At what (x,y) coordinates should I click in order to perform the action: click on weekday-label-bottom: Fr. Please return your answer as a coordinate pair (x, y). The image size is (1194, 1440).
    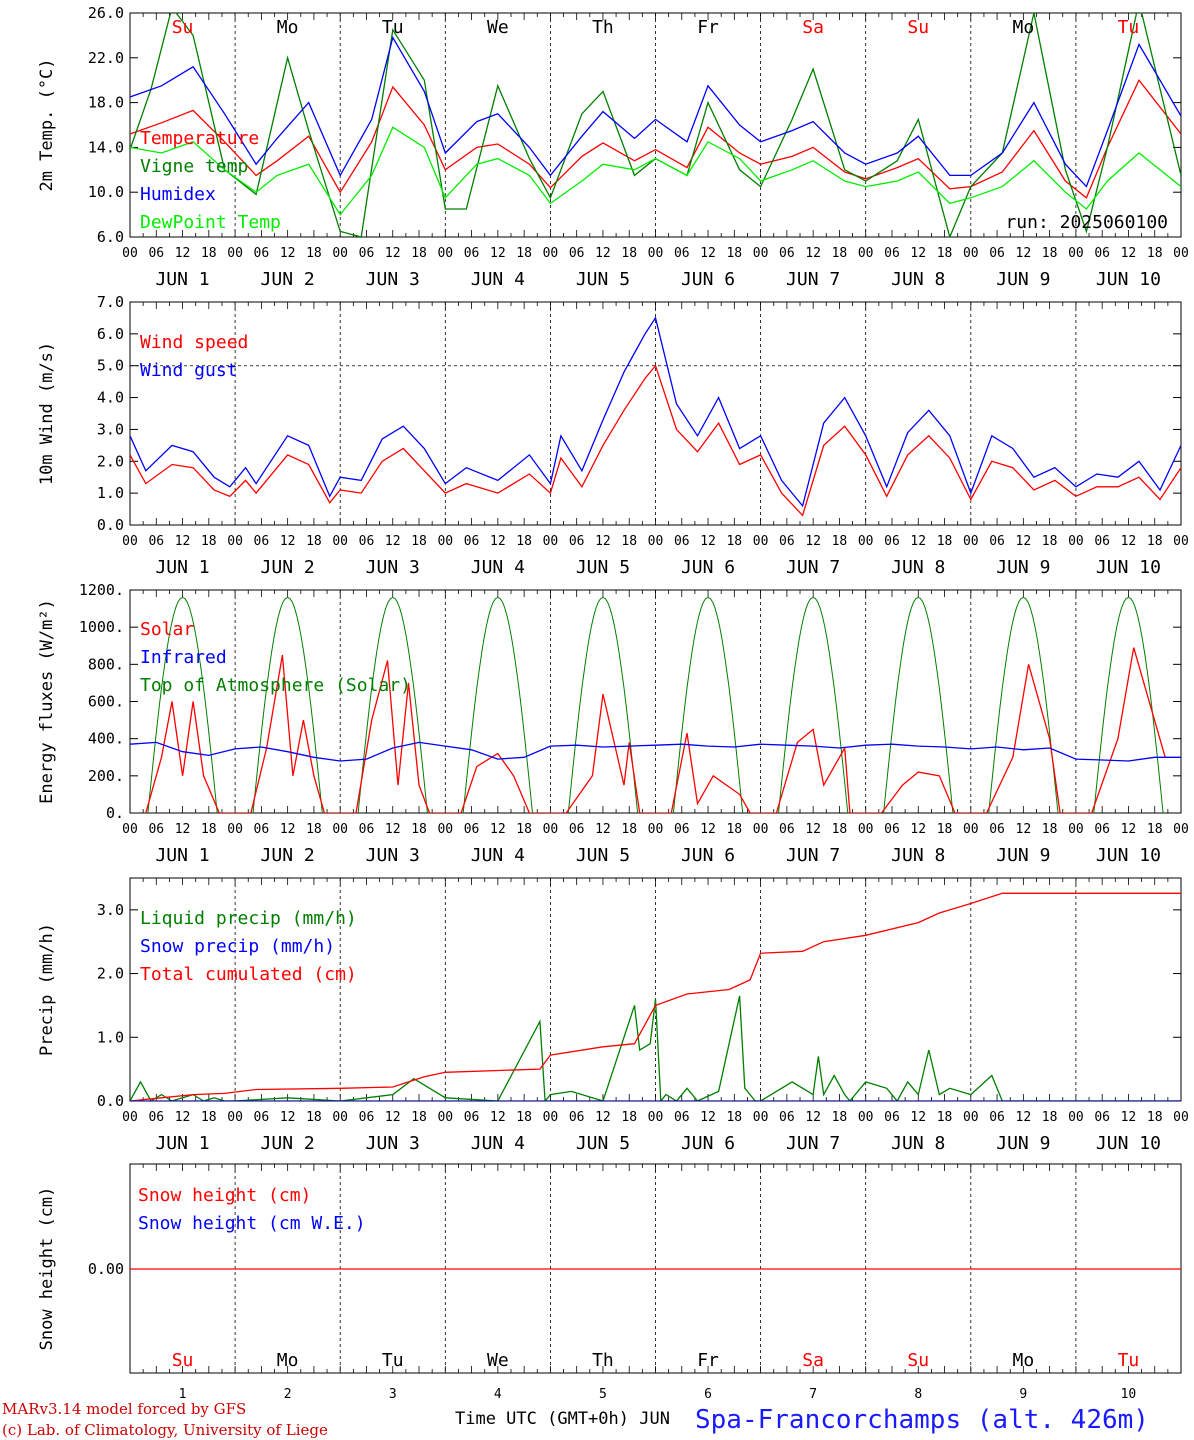
    Looking at the image, I should click on (708, 1360).